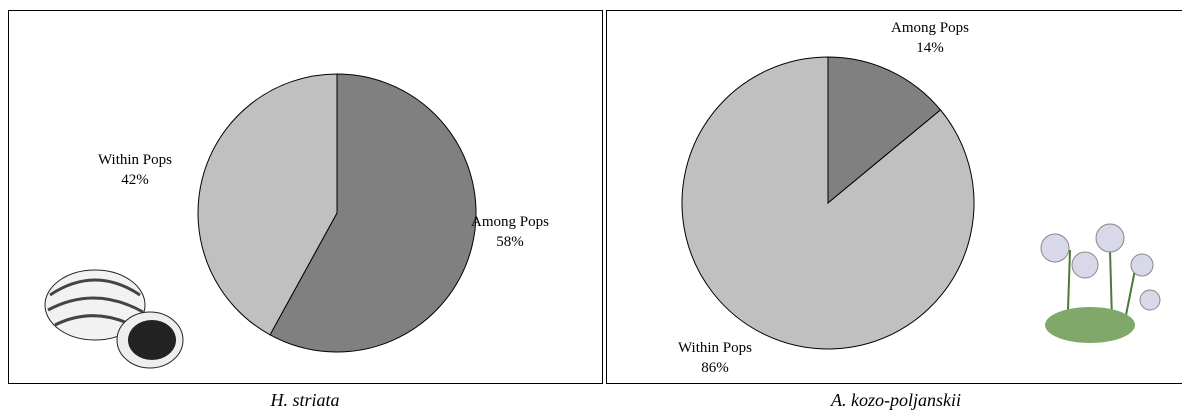  I want to click on slice-label: Within Pops 42%, so click(135, 170).